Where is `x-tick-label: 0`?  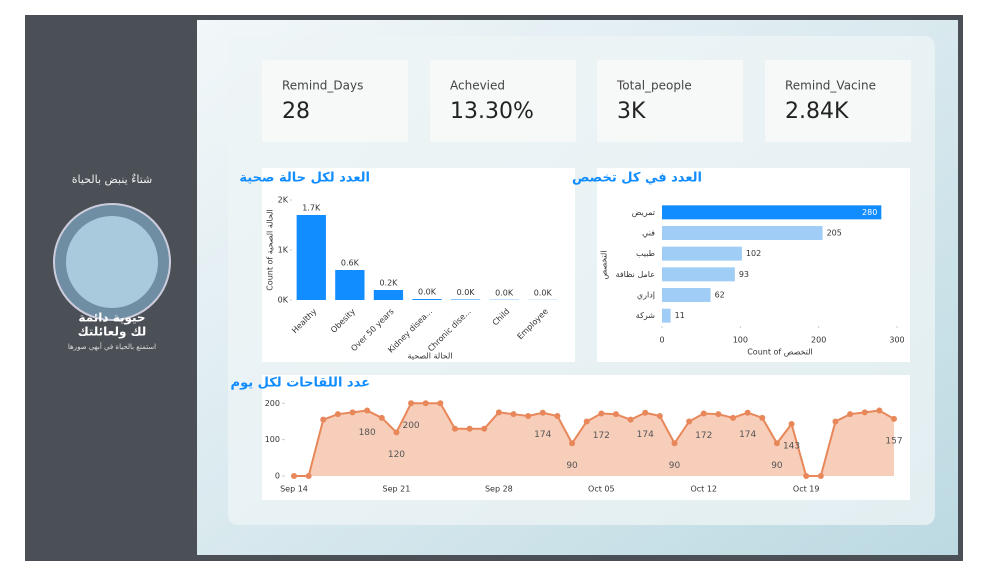
x-tick-label: 0 is located at coordinates (661, 340).